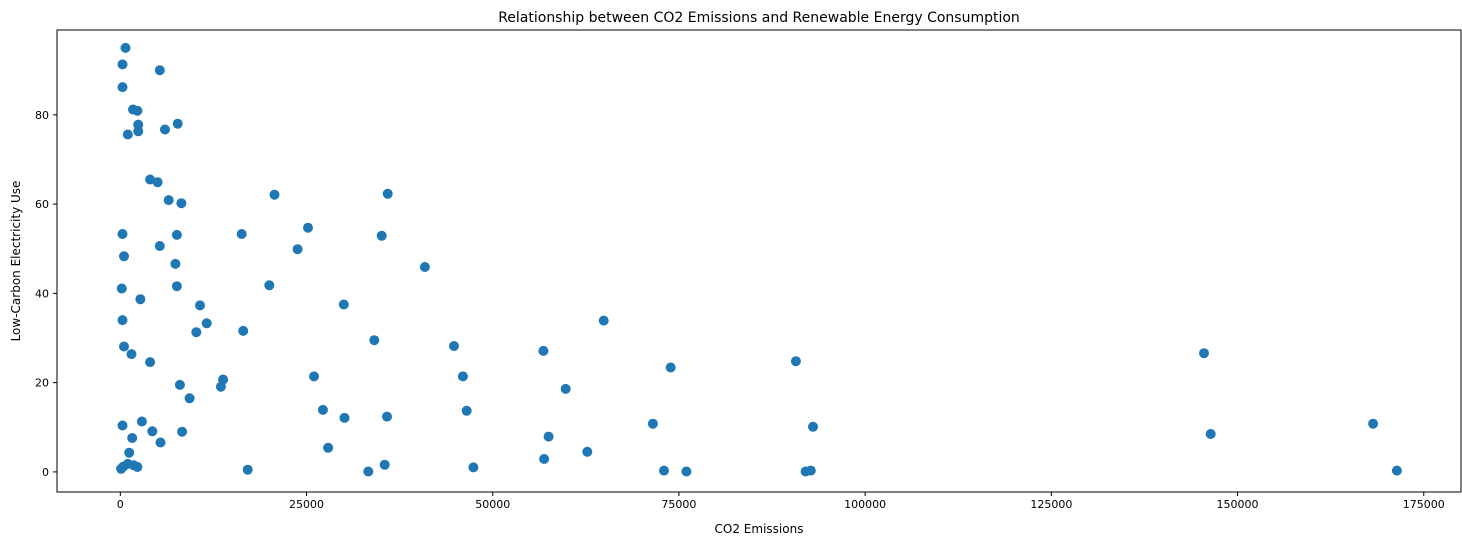 The height and width of the screenshot is (545, 1462). What do you see at coordinates (1424, 504) in the screenshot?
I see `x-tick-label: 175000` at bounding box center [1424, 504].